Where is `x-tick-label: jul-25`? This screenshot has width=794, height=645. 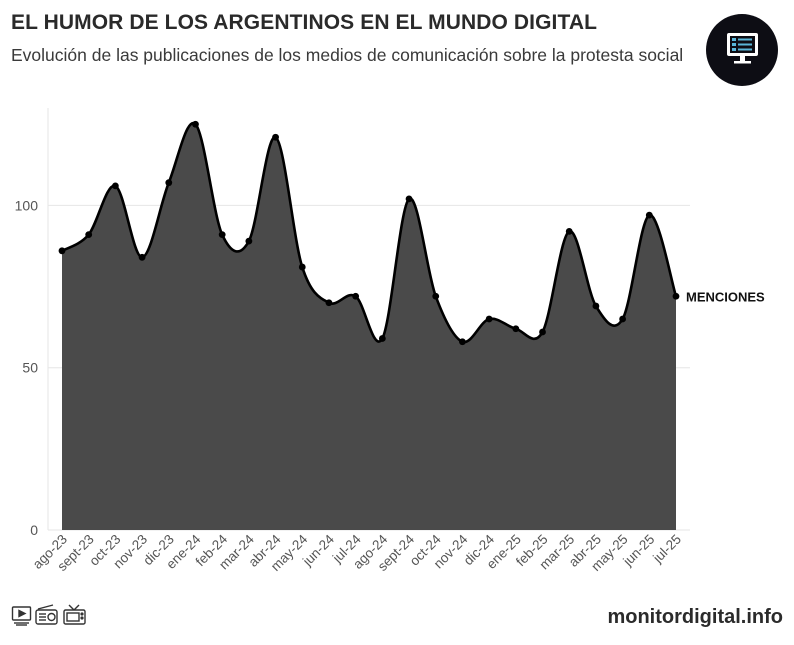
x-tick-label: jul-25 is located at coordinates (666, 549).